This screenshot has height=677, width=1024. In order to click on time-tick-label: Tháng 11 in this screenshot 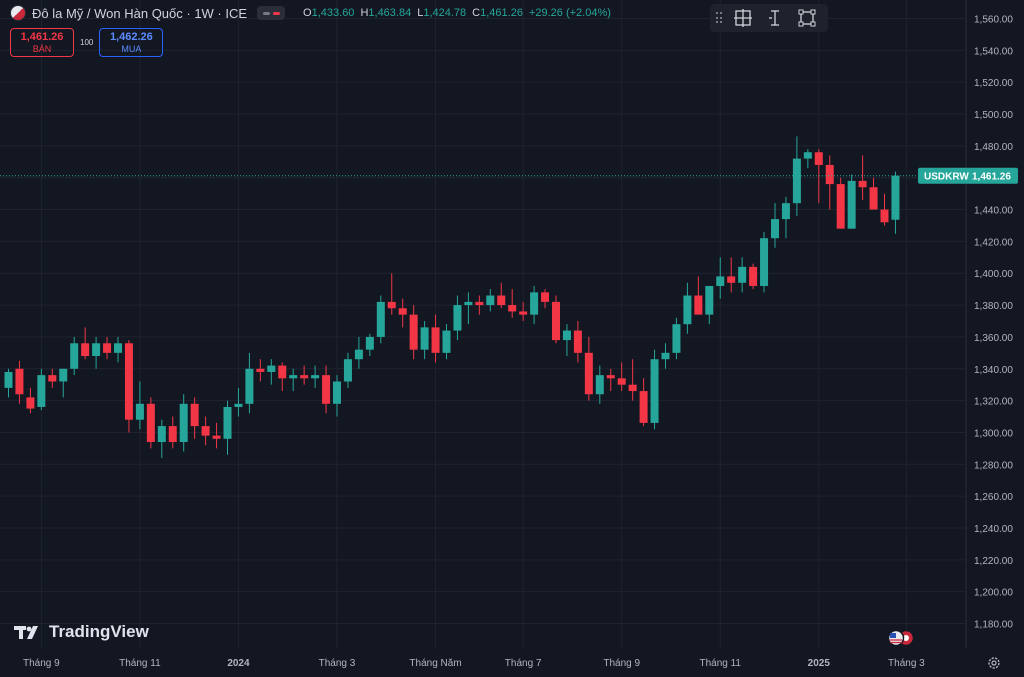, I will do `click(720, 663)`.